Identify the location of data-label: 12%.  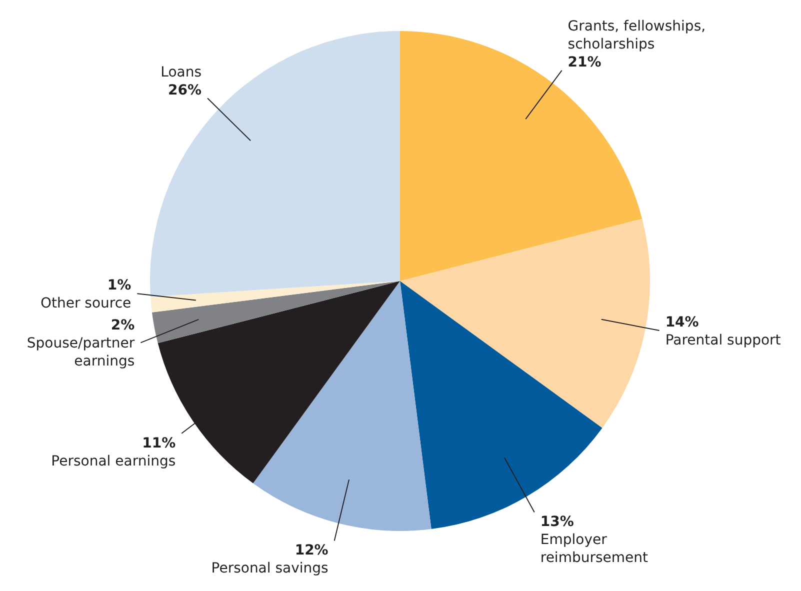
(311, 550).